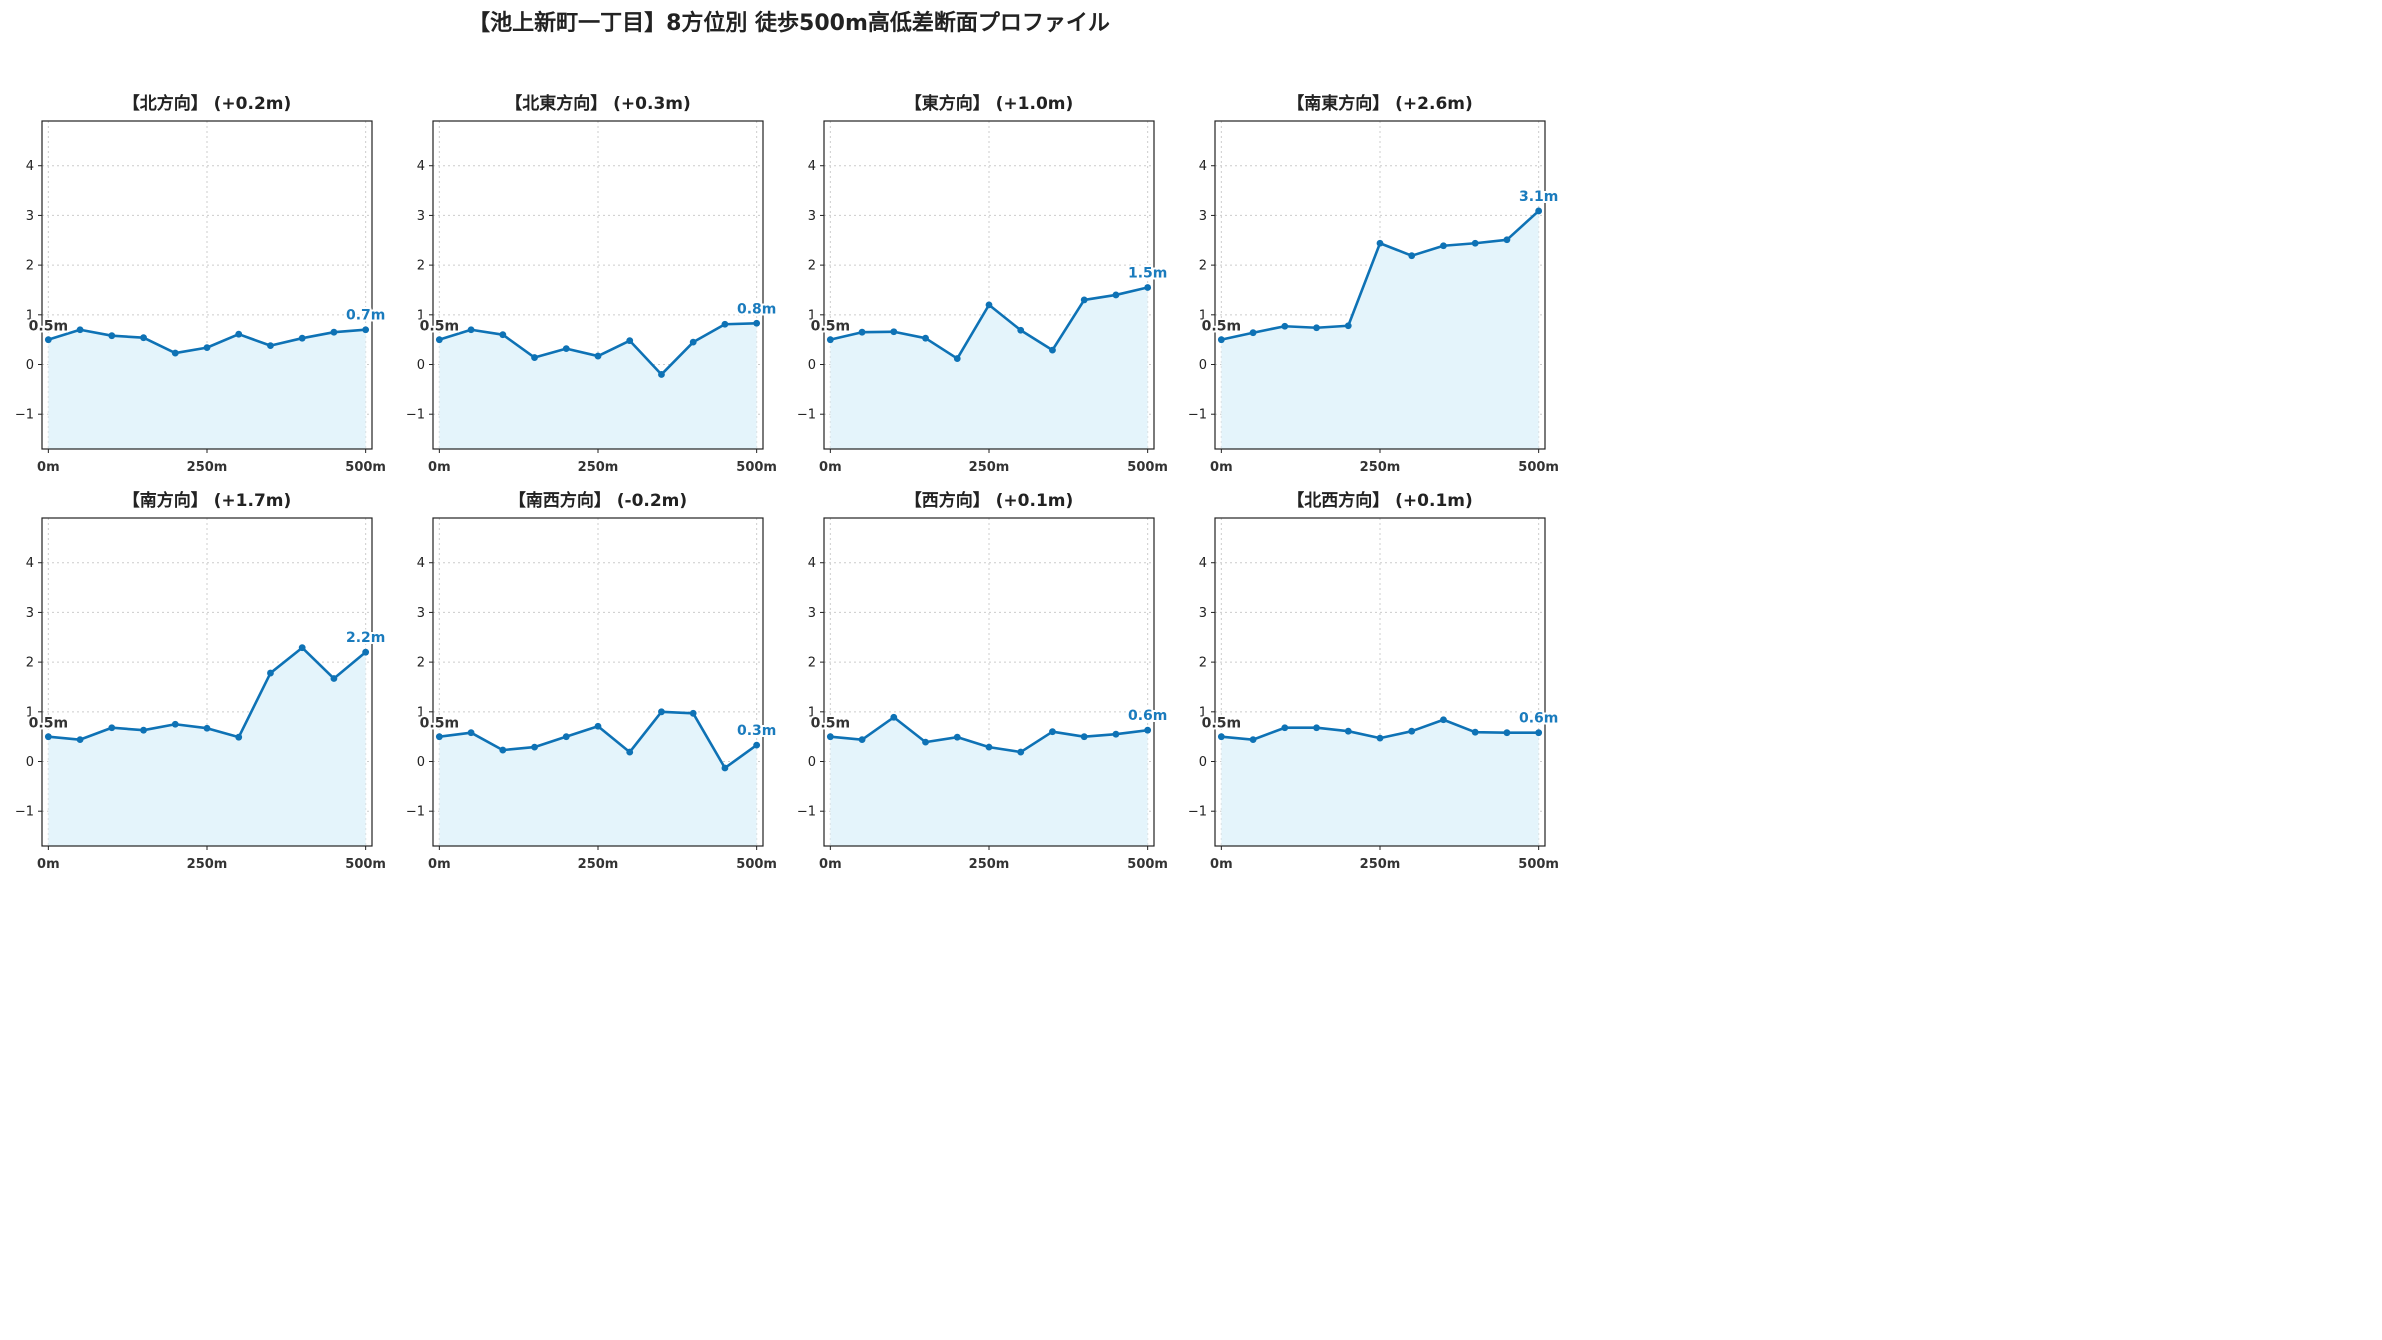 This screenshot has width=2382, height=1340. I want to click on panel-title: 【北西方向】 (+0.1m), so click(1380, 500).